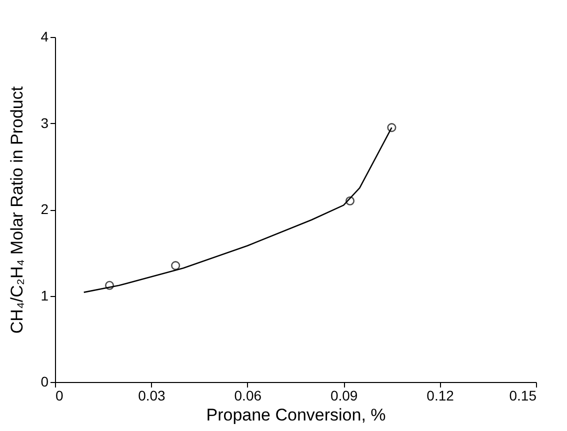 The image size is (567, 431). What do you see at coordinates (344, 396) in the screenshot?
I see `x-tick-label: 0.09` at bounding box center [344, 396].